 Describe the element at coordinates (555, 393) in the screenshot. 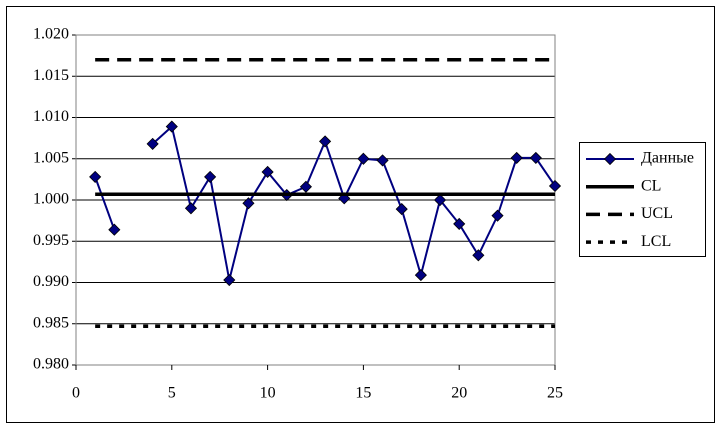

I see `x-tick-label: 25` at that location.